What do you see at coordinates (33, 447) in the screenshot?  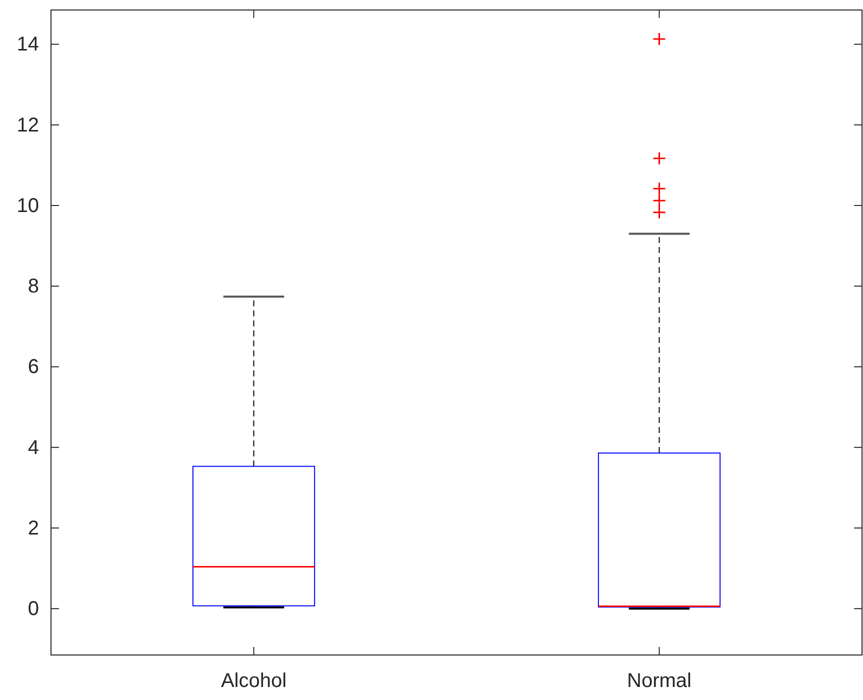 I see `y-tick-label: 4` at bounding box center [33, 447].